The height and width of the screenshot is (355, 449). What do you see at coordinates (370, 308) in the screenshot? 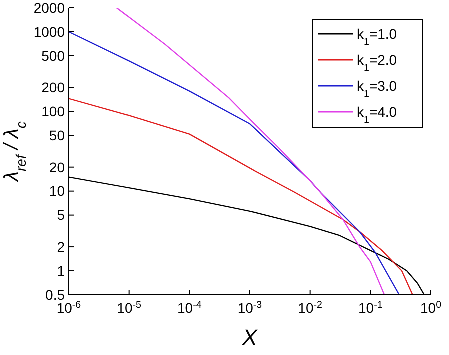
I see `x-tick-label: 10$^{-1}$` at bounding box center [370, 308].